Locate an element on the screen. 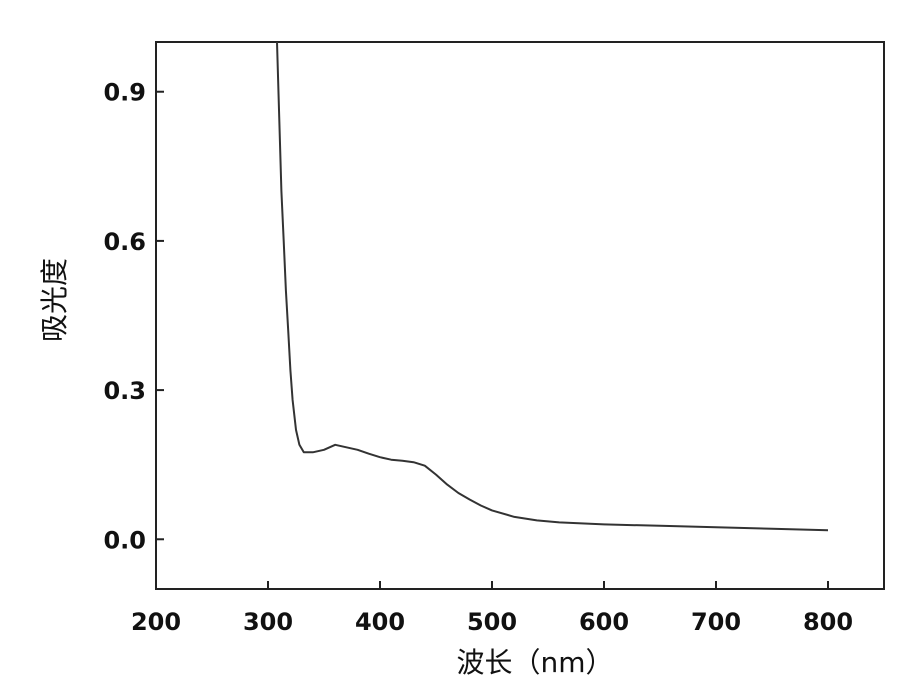  x-tick-label: 200 is located at coordinates (156, 622).